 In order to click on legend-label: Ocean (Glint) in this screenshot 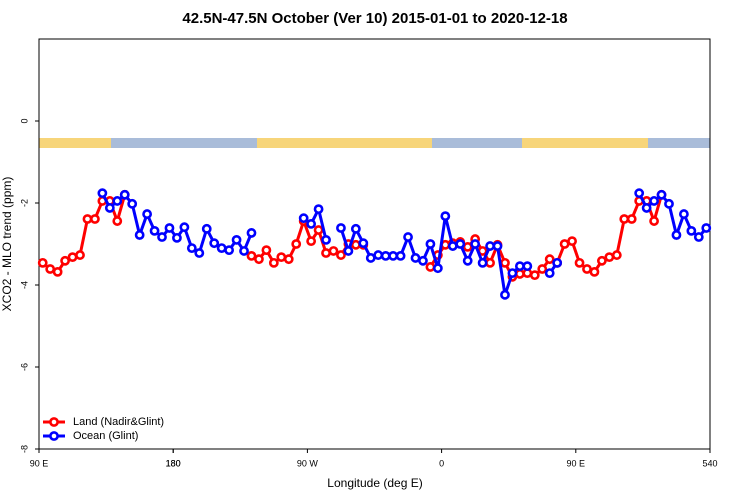, I will do `click(105, 436)`.